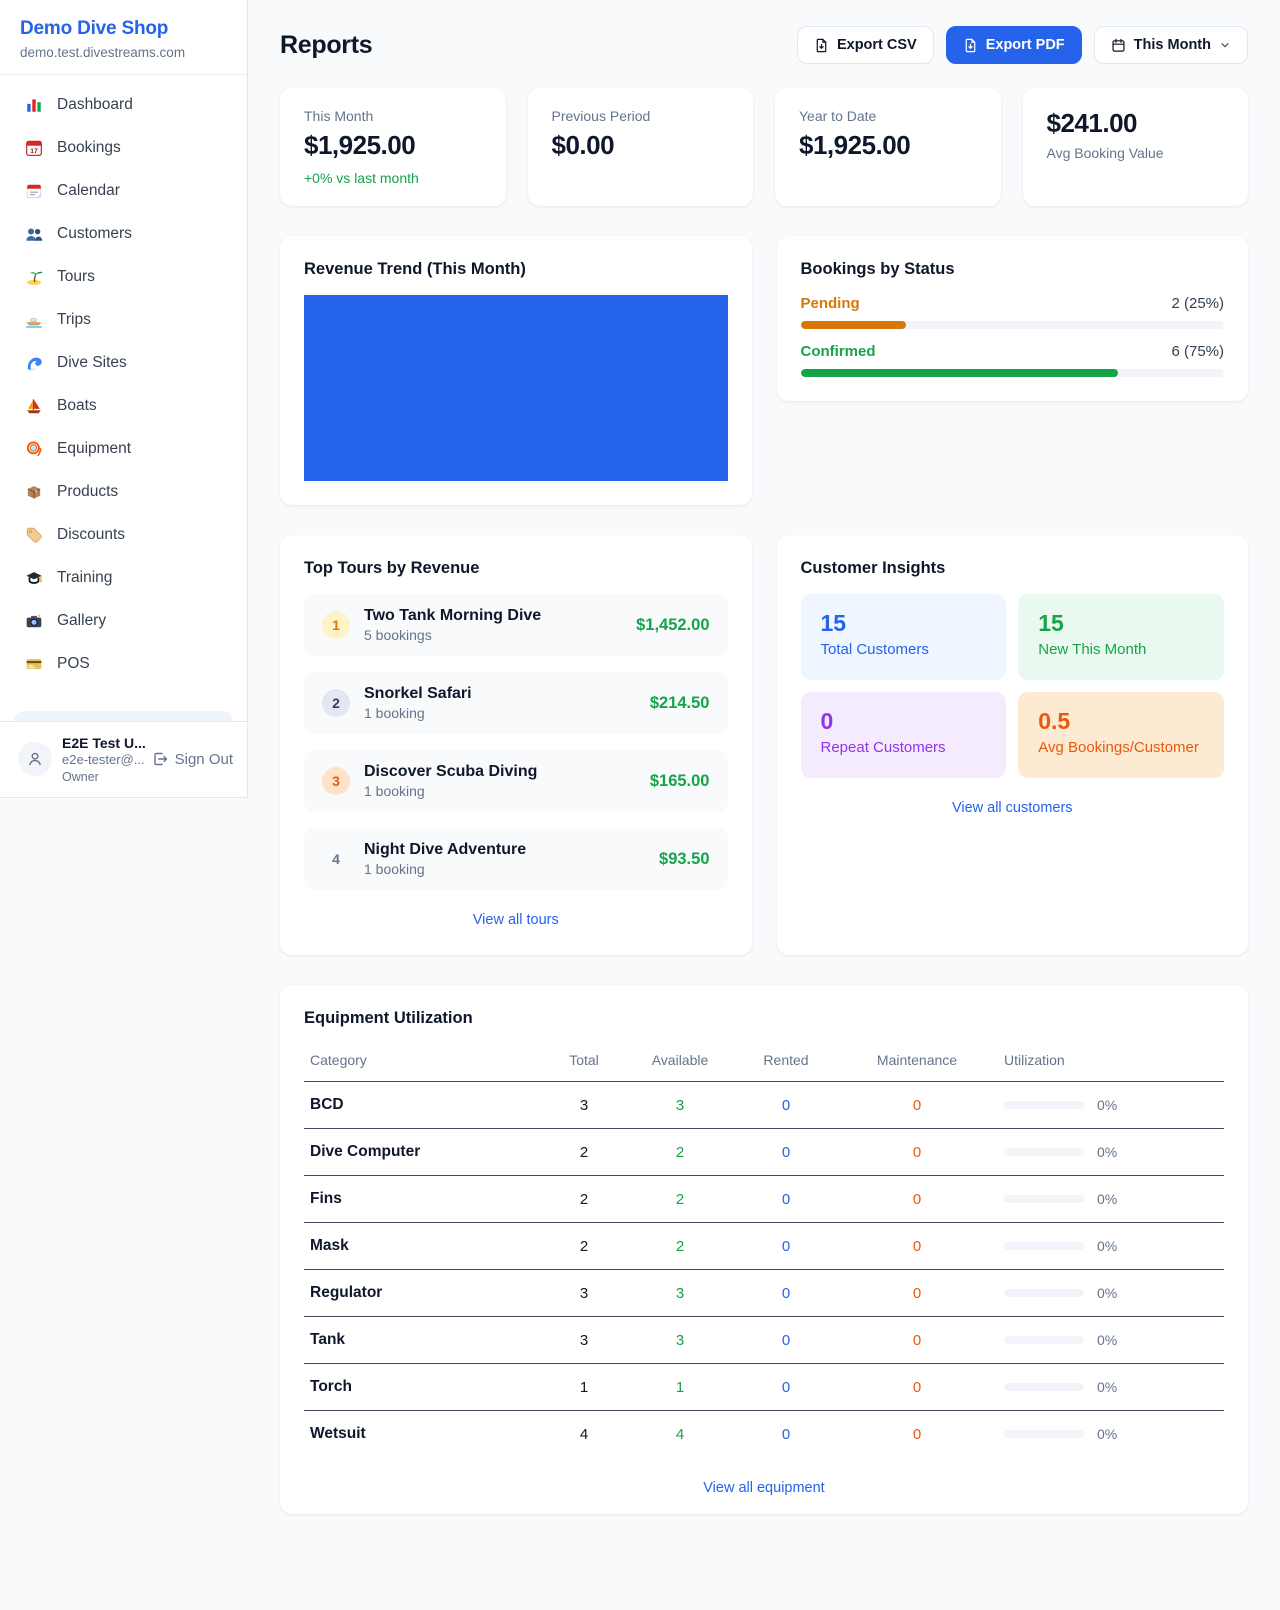 The width and height of the screenshot is (1280, 1610). What do you see at coordinates (903, 735) in the screenshot?
I see `insight-tile-repeat-customers: 0 Repeat Customers` at bounding box center [903, 735].